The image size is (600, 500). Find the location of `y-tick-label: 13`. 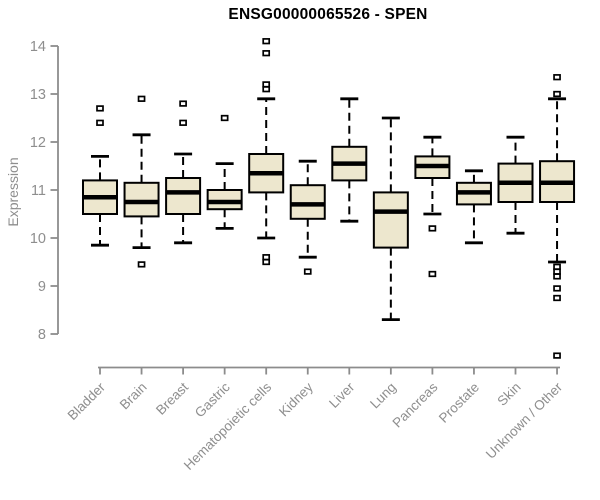

y-tick-label: 13 is located at coordinates (38, 95).